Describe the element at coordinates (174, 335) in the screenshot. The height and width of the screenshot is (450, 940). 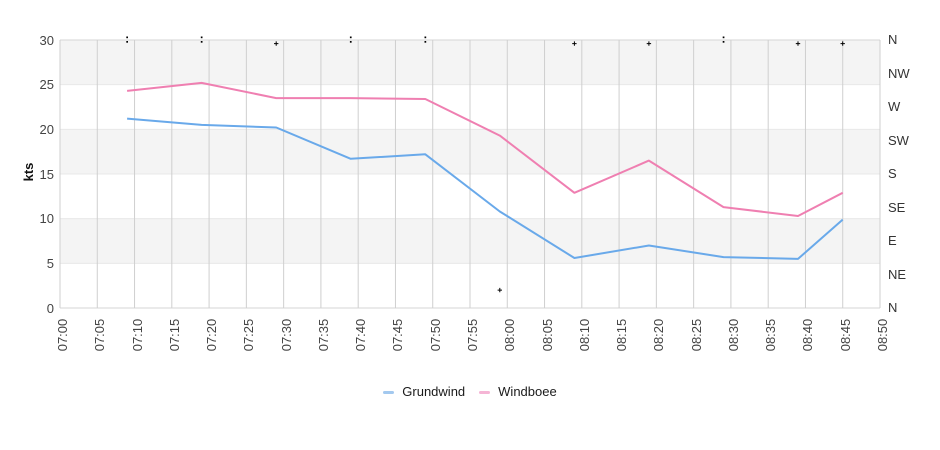
I see `x-axis-tick-label: 07:15` at that location.